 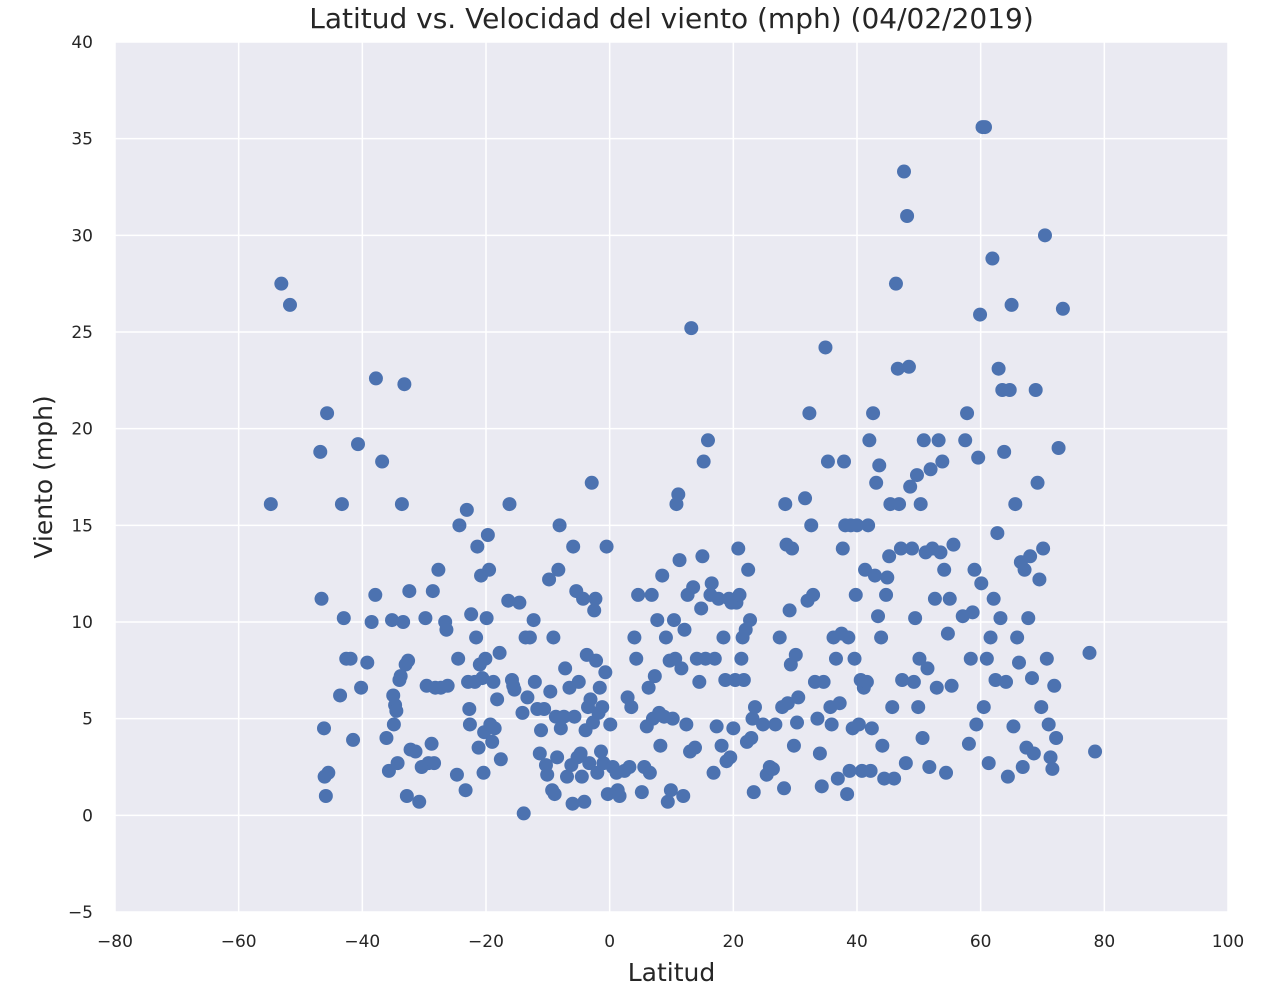 I want to click on x-tick-label: 40, so click(x=857, y=942).